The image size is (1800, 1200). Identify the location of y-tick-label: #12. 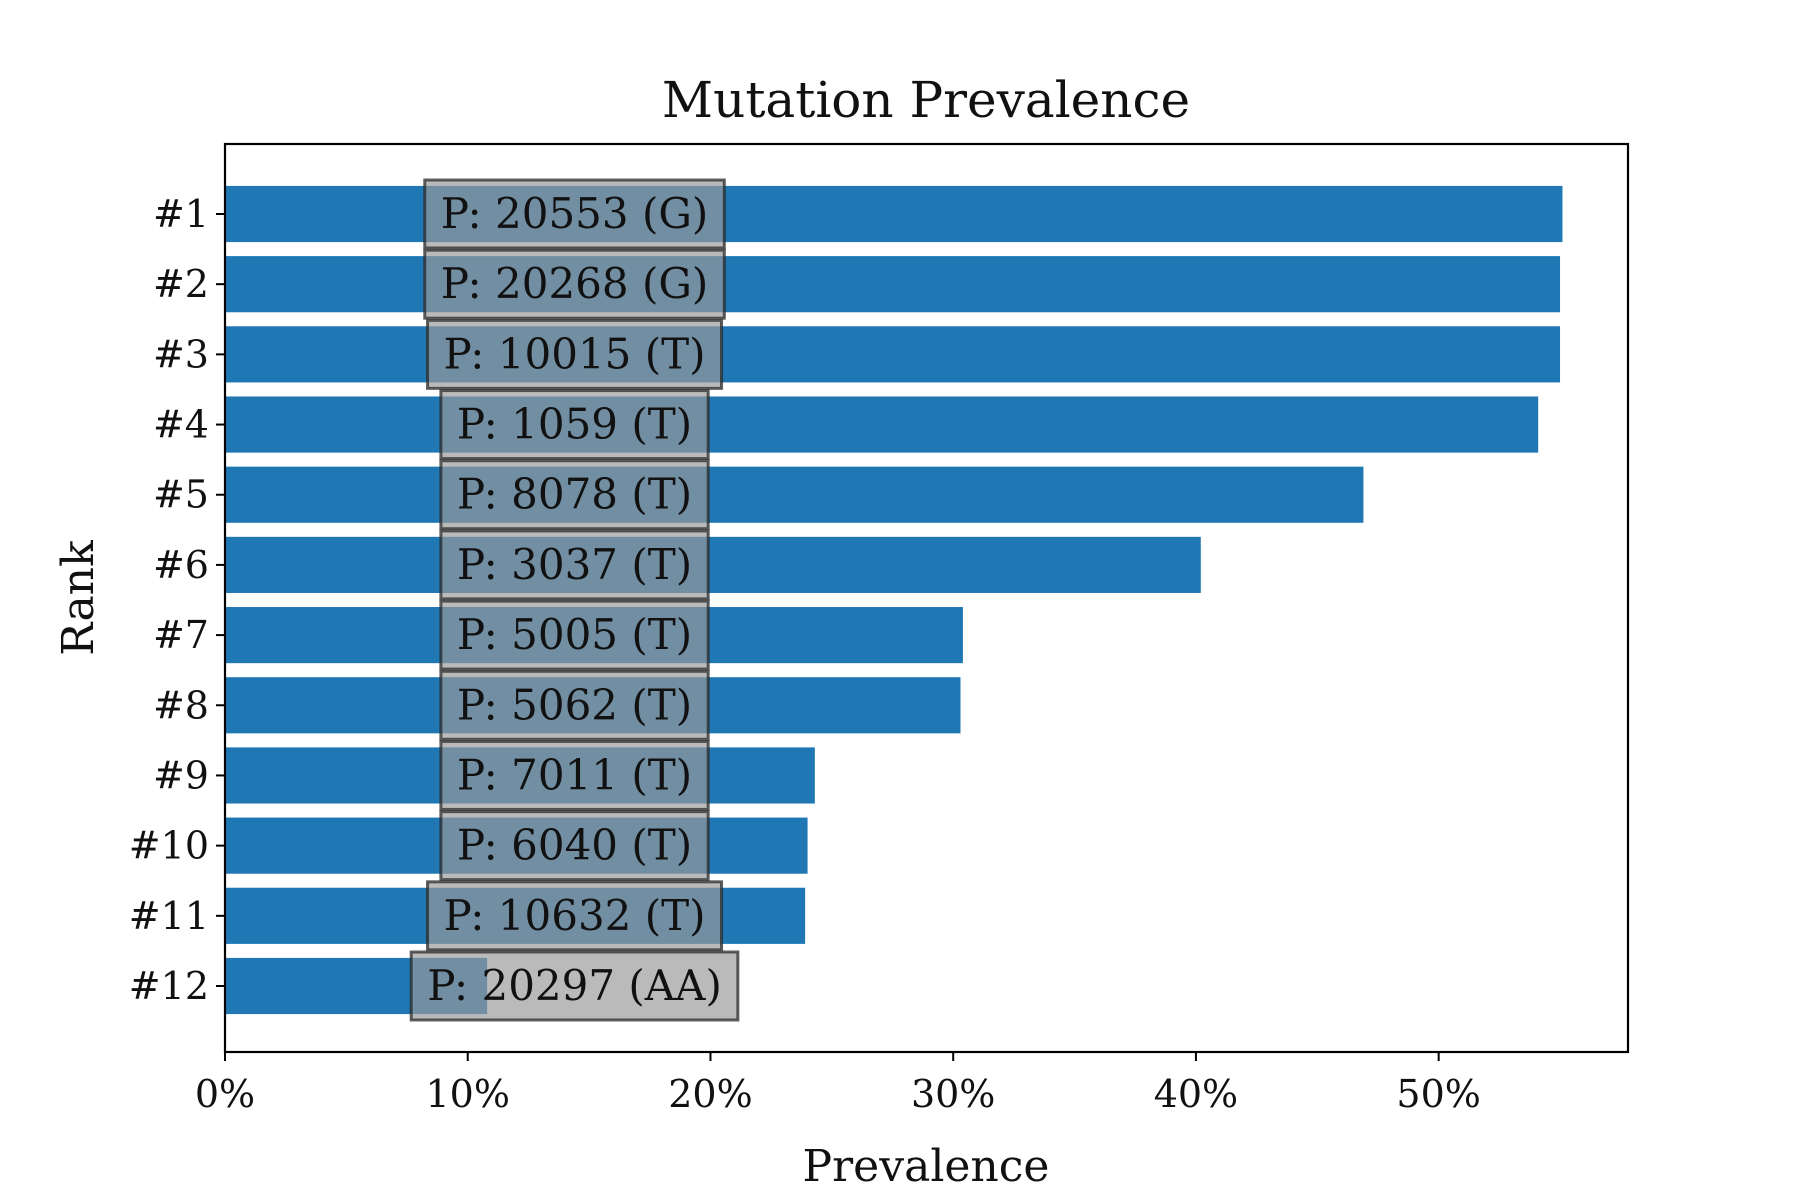
(169, 986).